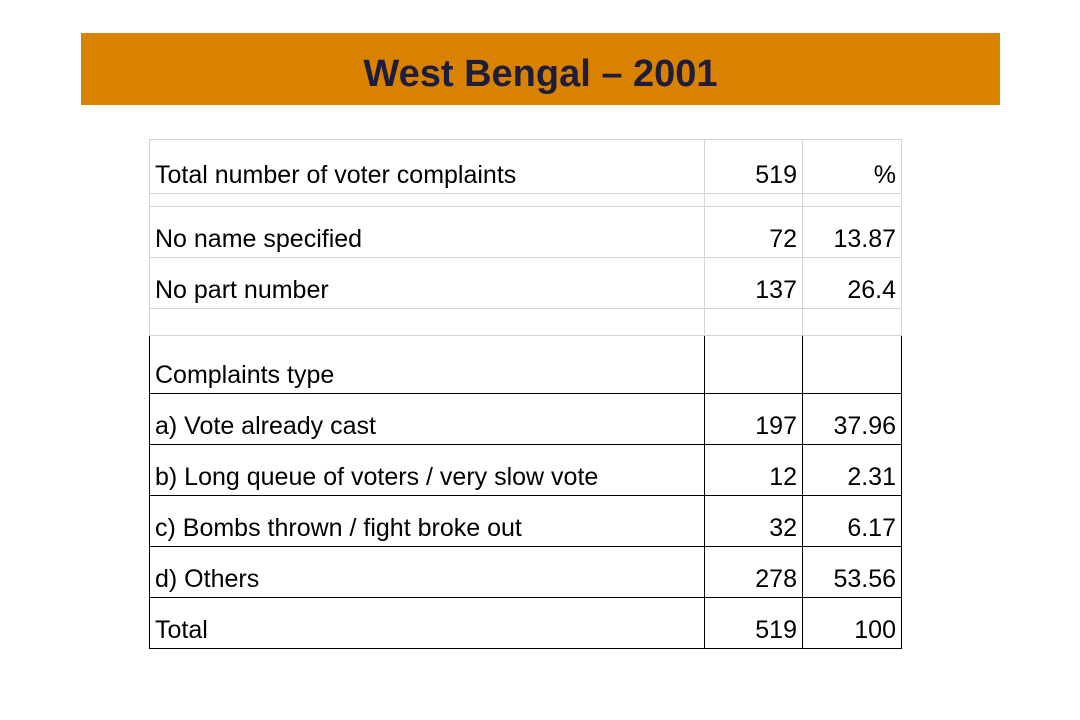 The height and width of the screenshot is (720, 1080). I want to click on total-complaints-count: 519, so click(753, 166).